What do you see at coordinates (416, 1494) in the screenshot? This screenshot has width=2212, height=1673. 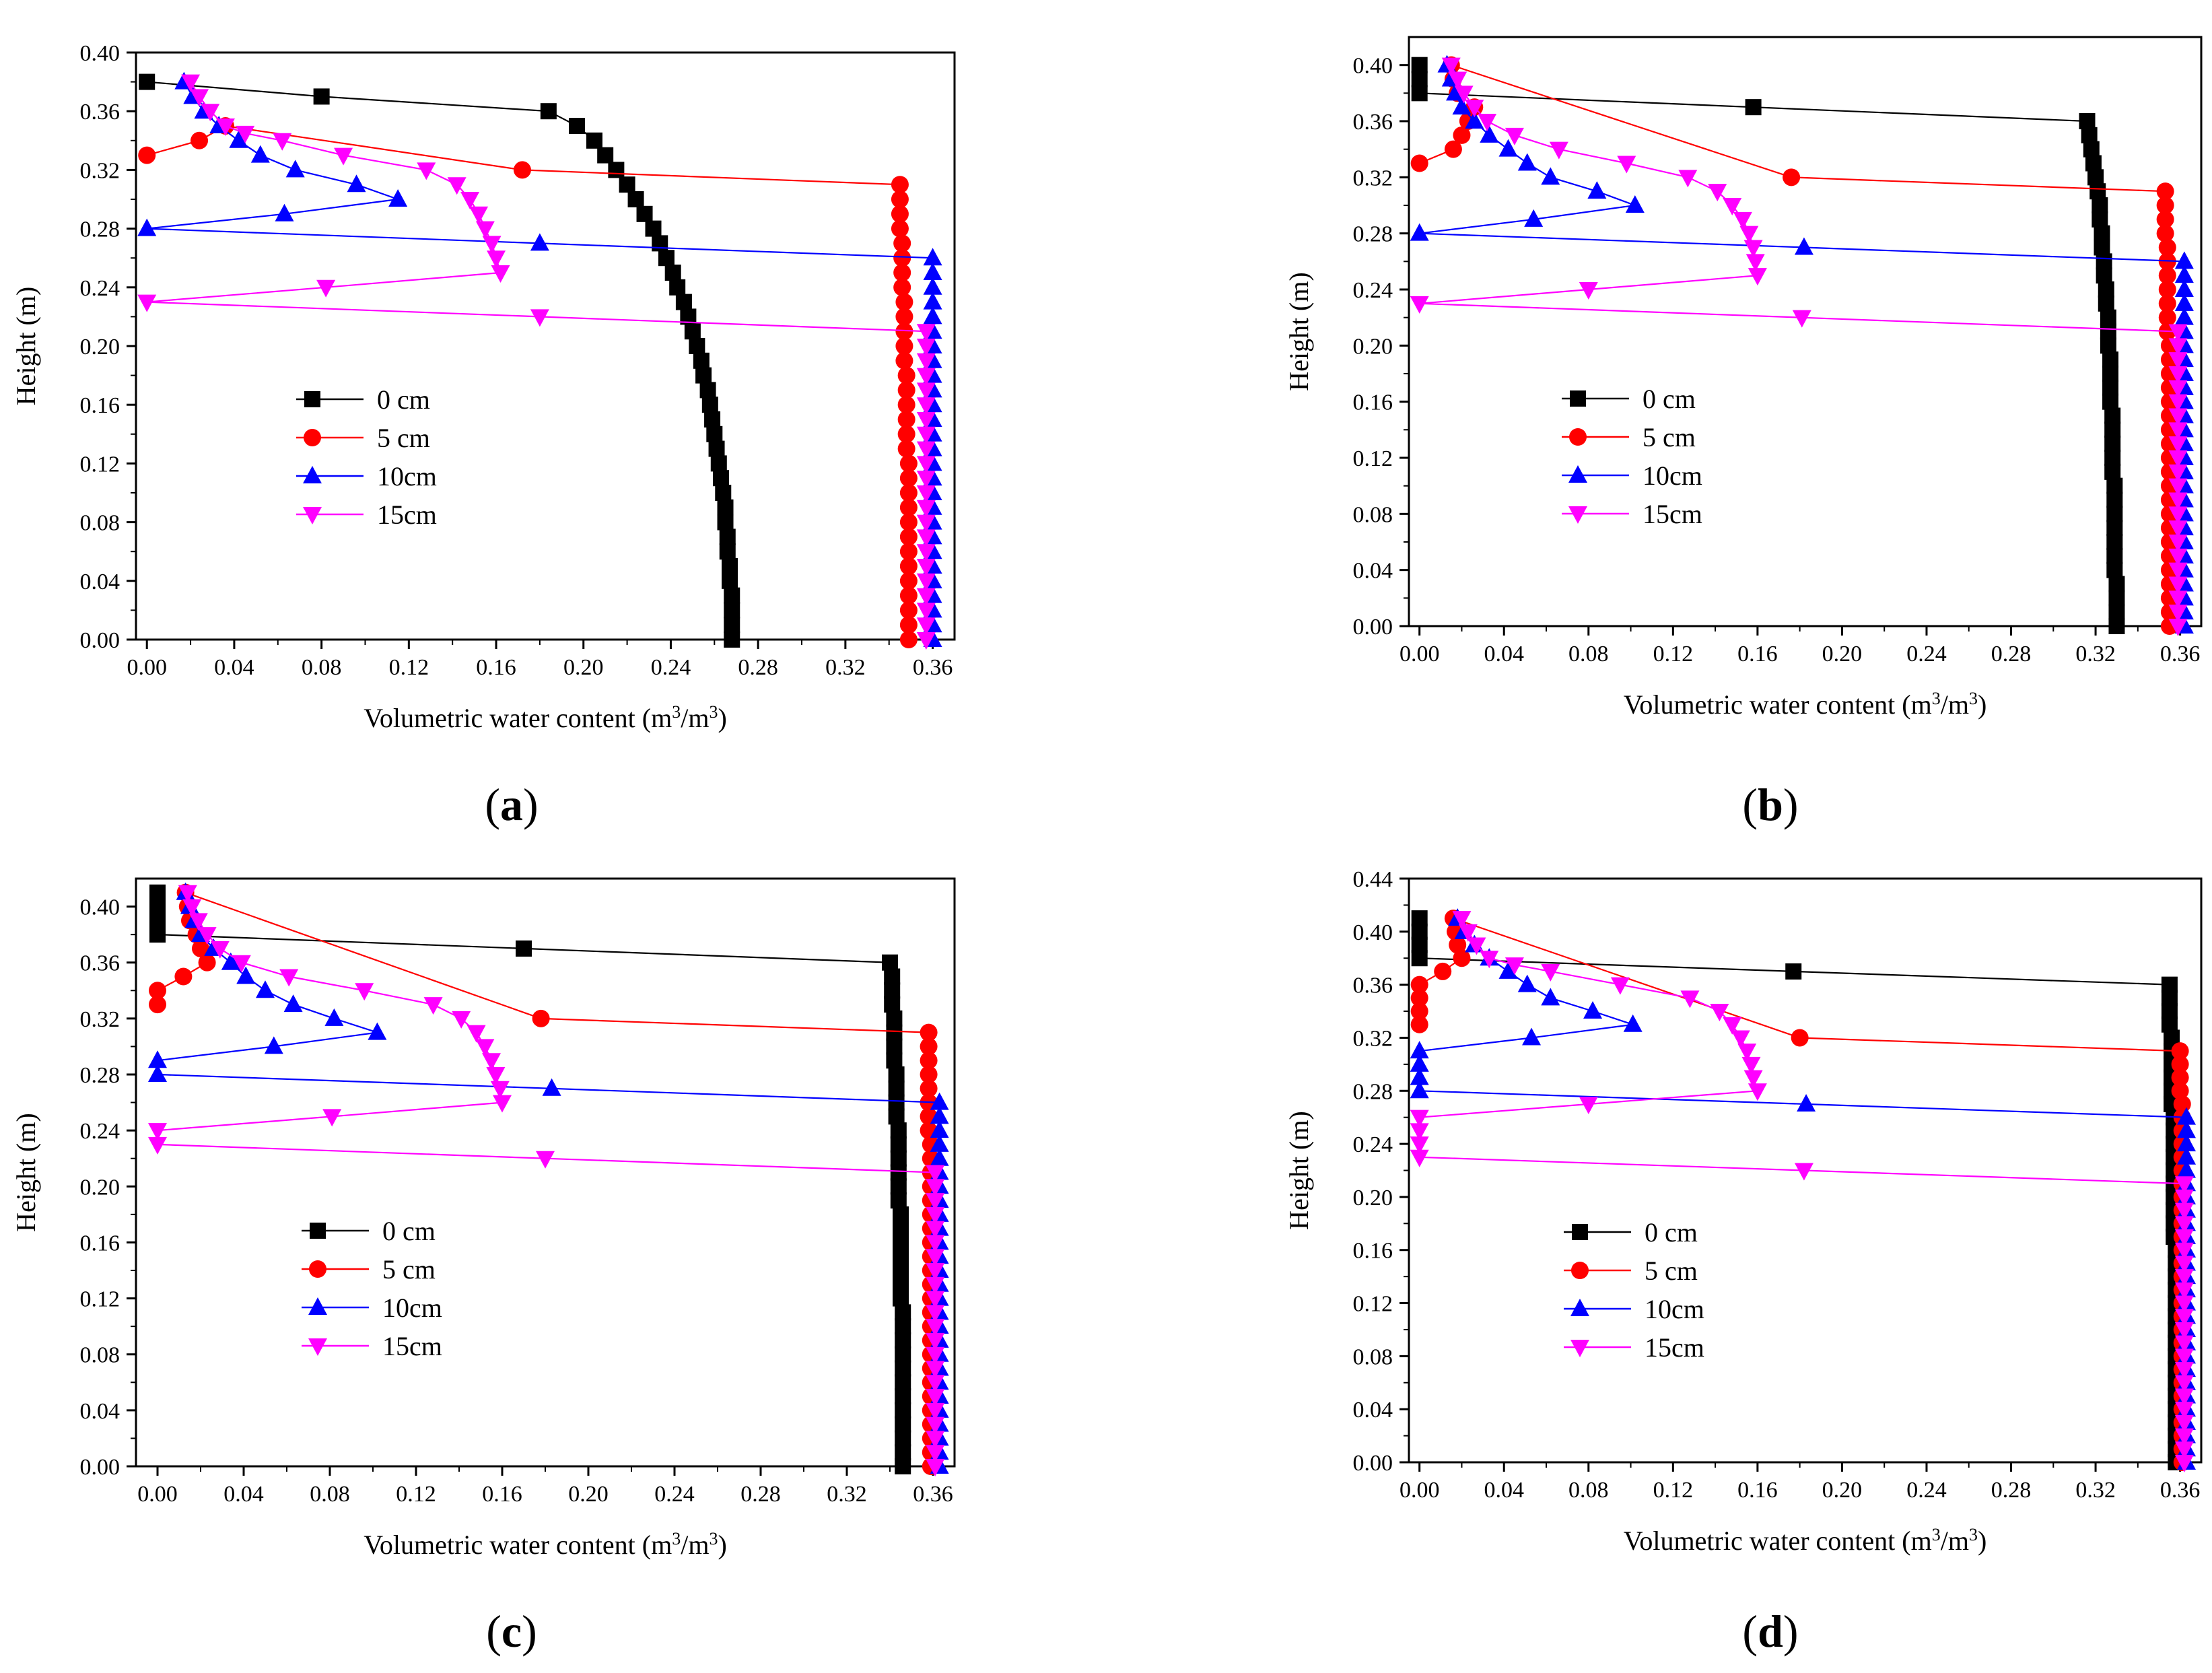 I see `x-tick-label: 0.12` at bounding box center [416, 1494].